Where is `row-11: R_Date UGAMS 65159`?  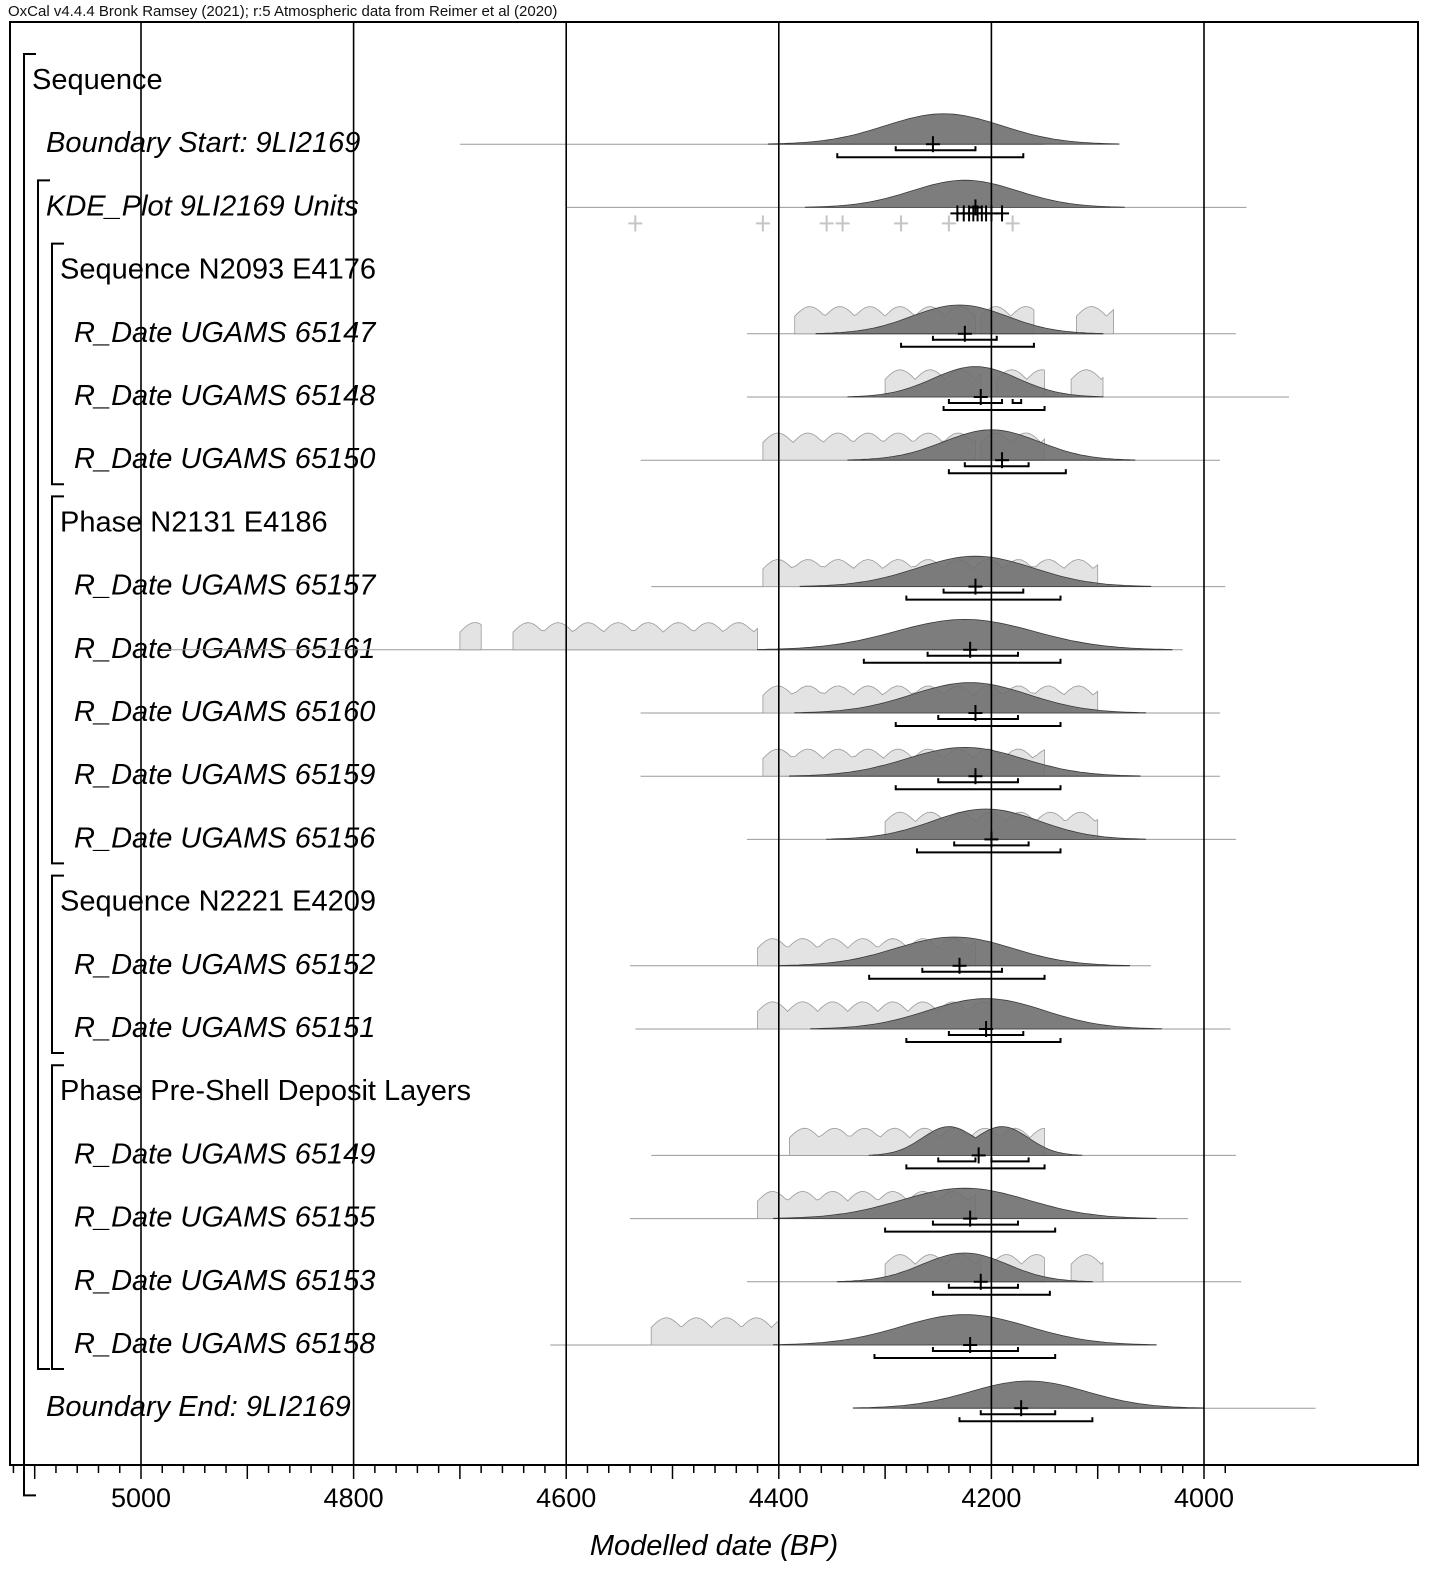
row-11: R_Date UGAMS 65159 is located at coordinates (647, 768).